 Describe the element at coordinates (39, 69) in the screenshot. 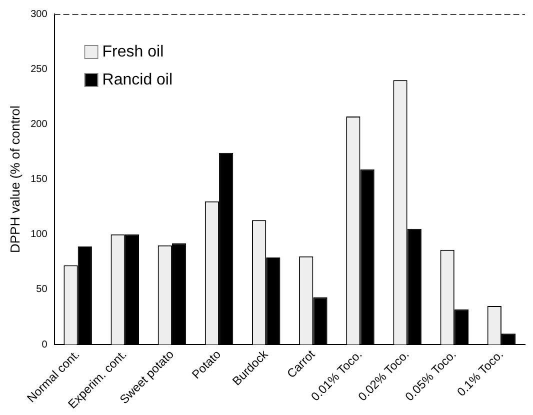

I see `y-tick-label: 250` at that location.